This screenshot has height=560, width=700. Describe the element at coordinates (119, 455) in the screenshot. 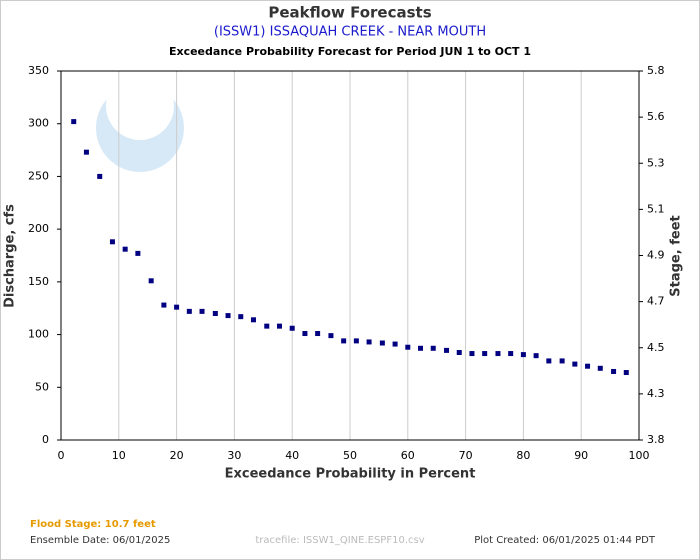

I see `x-tick-label: 10` at that location.